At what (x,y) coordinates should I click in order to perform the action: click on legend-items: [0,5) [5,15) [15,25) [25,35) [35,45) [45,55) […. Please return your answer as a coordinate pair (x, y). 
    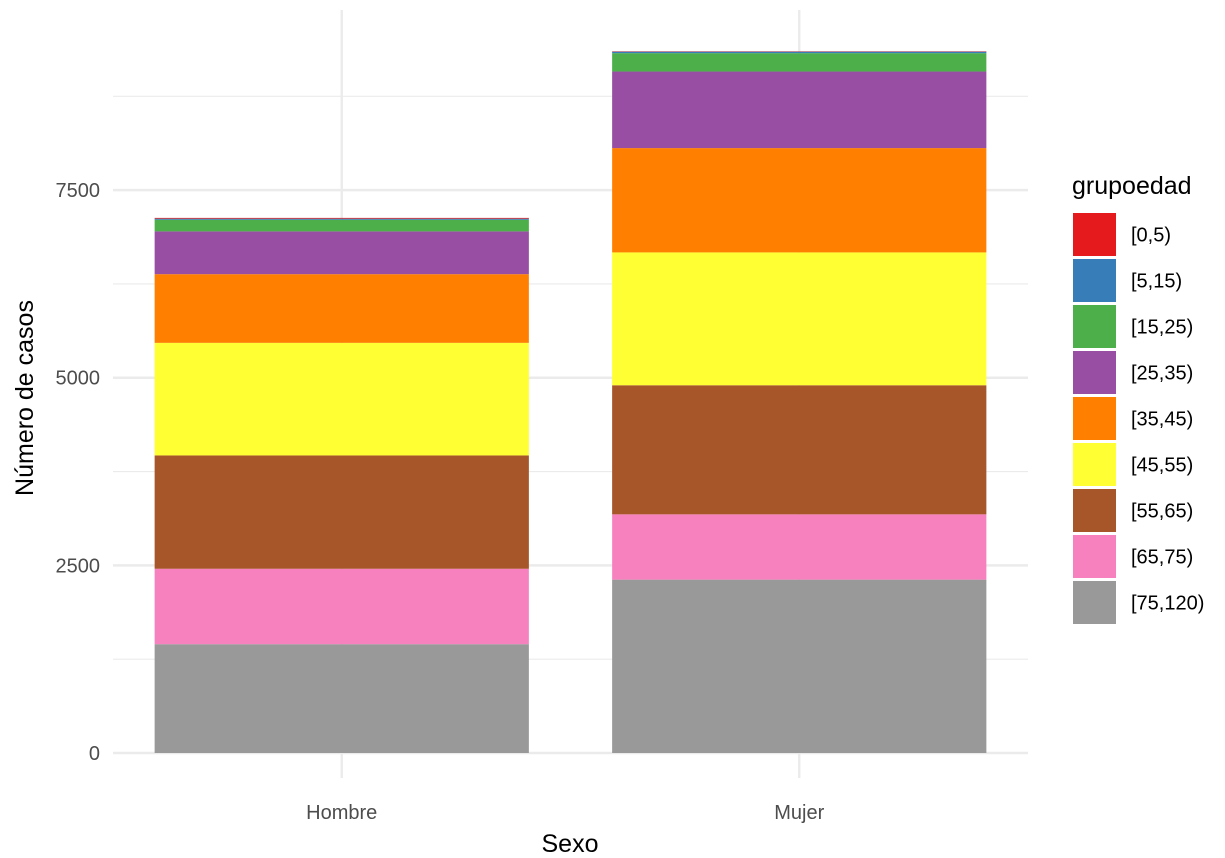
    Looking at the image, I should click on (1138, 418).